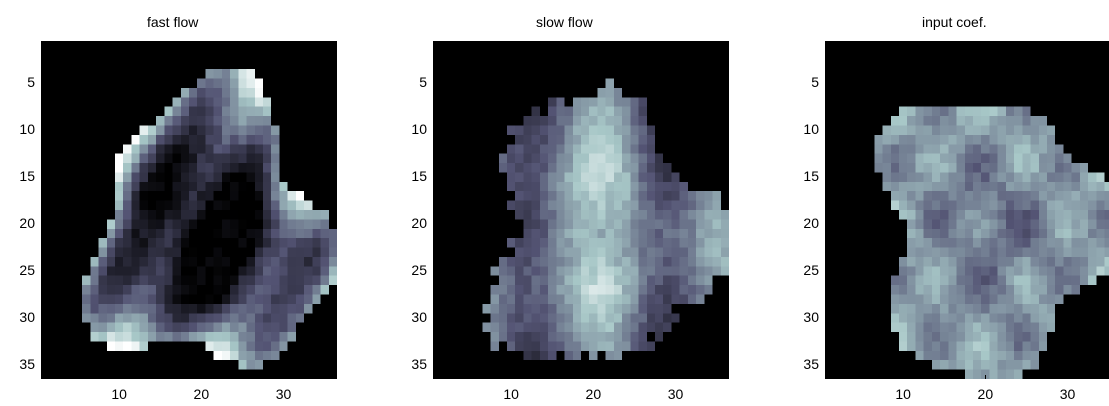  I want to click on slow-flow-title: slow flow, so click(564, 22).